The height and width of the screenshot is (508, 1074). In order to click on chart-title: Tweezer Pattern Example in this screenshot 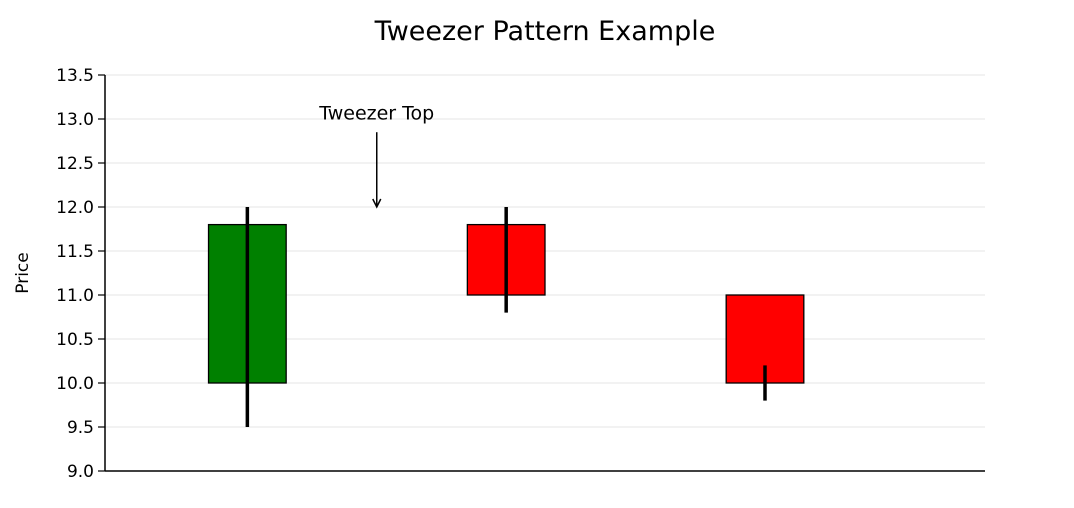, I will do `click(545, 31)`.